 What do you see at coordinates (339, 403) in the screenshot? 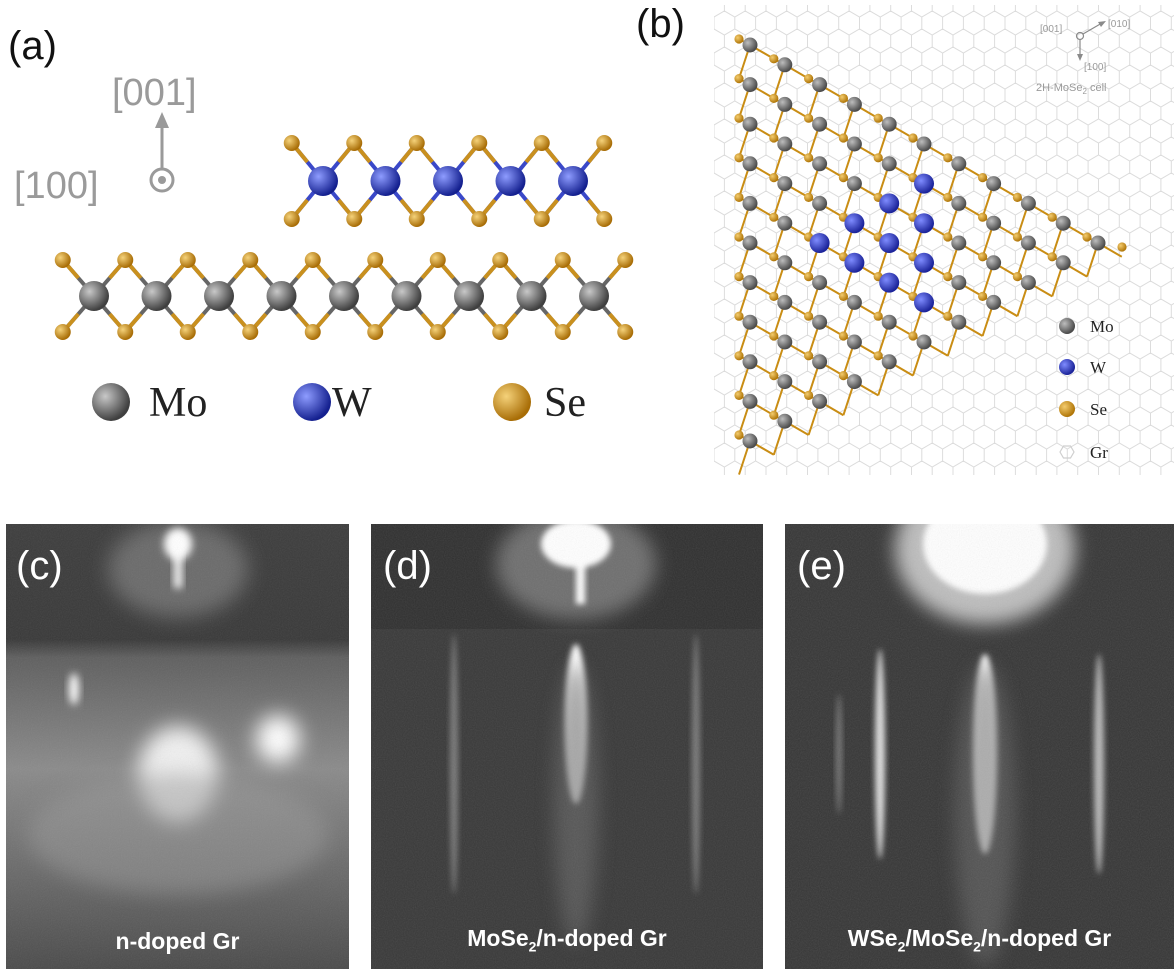
I see `panel-a-legend: Mo W Se` at bounding box center [339, 403].